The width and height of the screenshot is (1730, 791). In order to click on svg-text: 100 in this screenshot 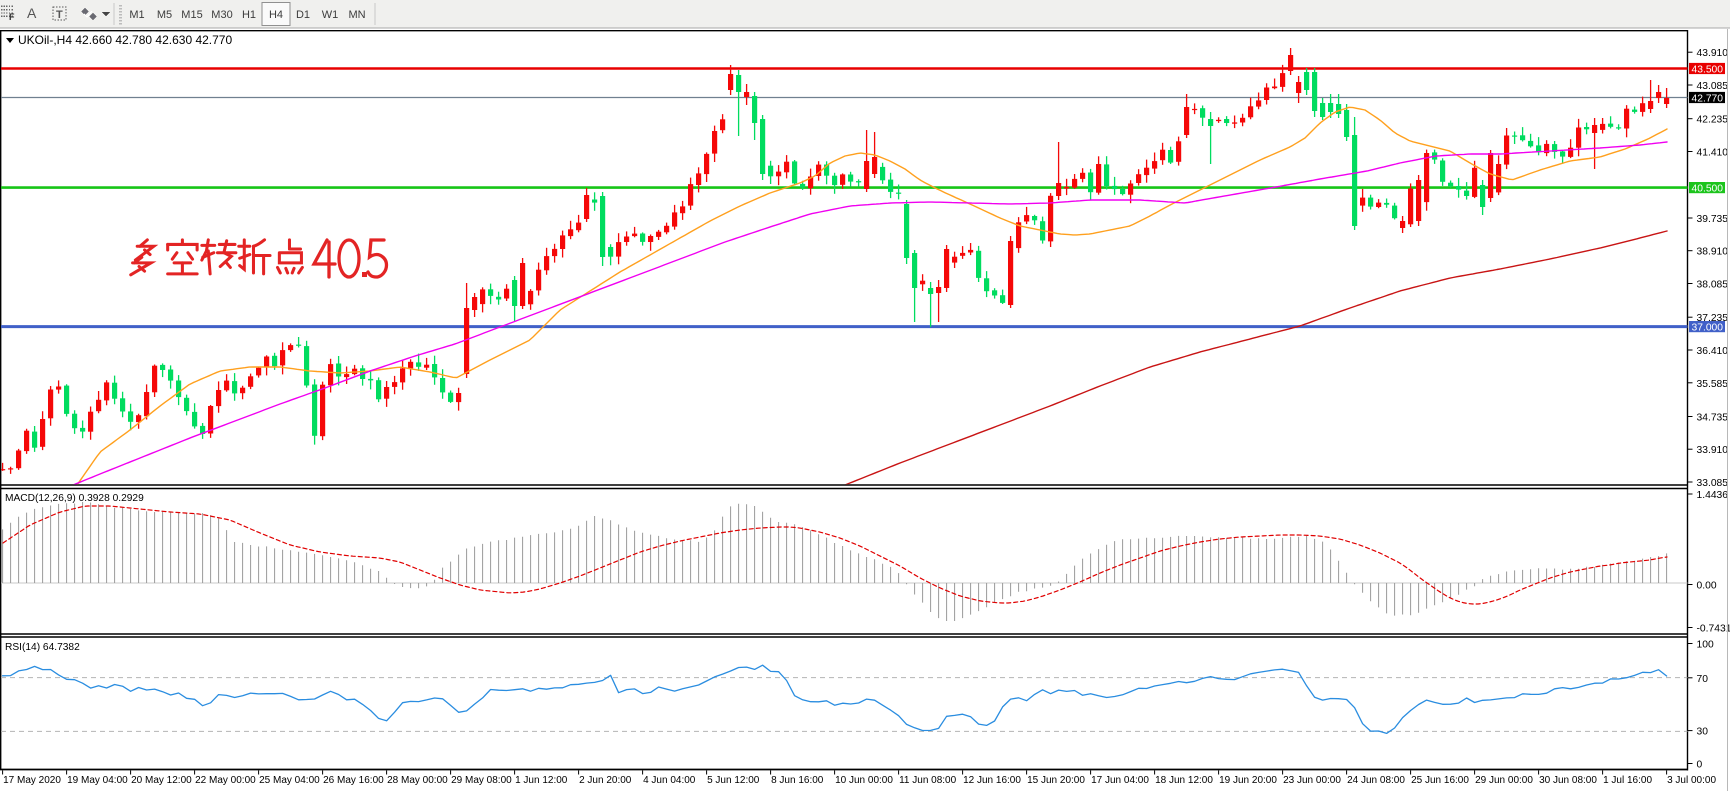, I will do `click(1705, 645)`.